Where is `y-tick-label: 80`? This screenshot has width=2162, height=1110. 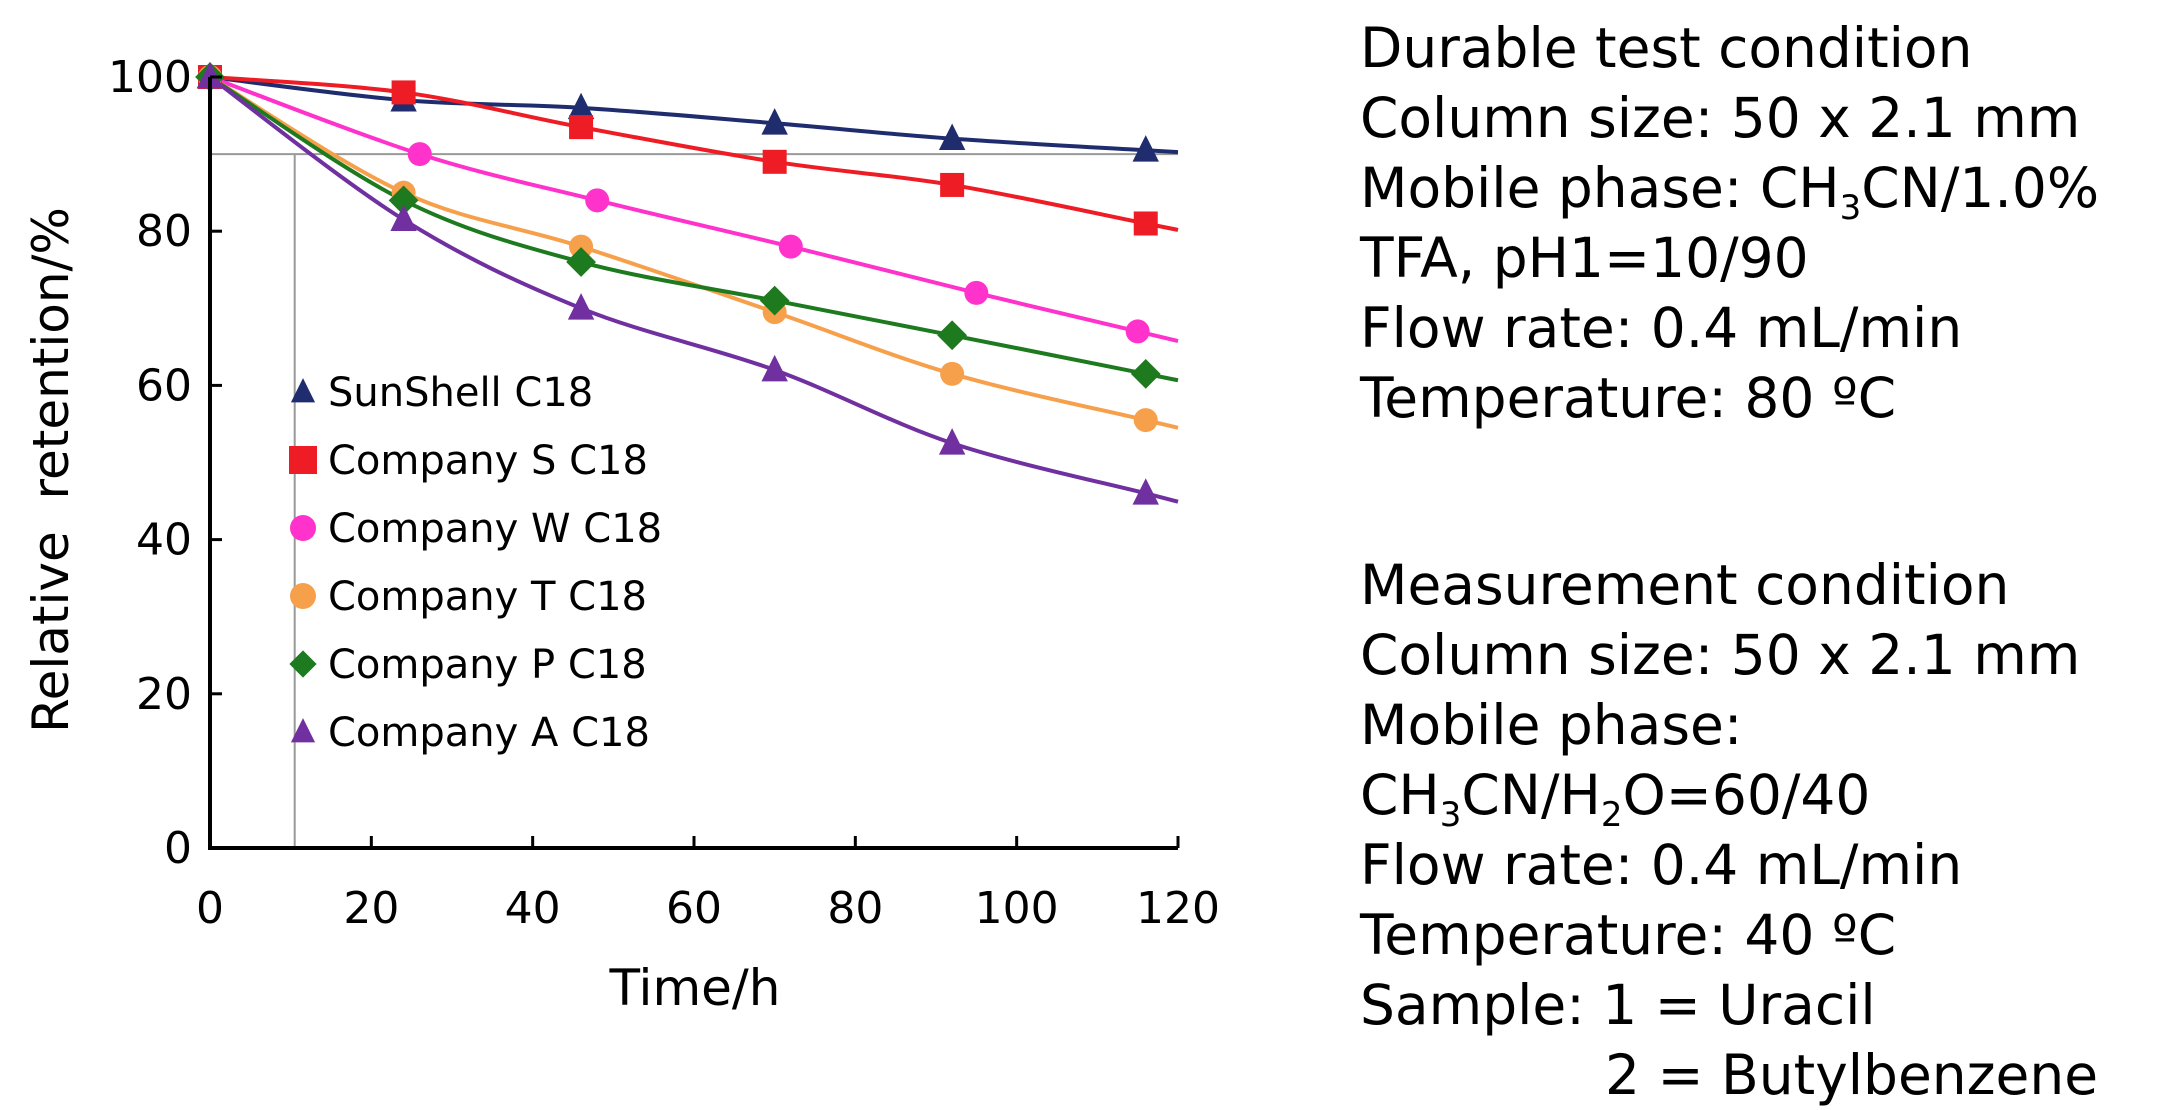 y-tick-label: 80 is located at coordinates (164, 231).